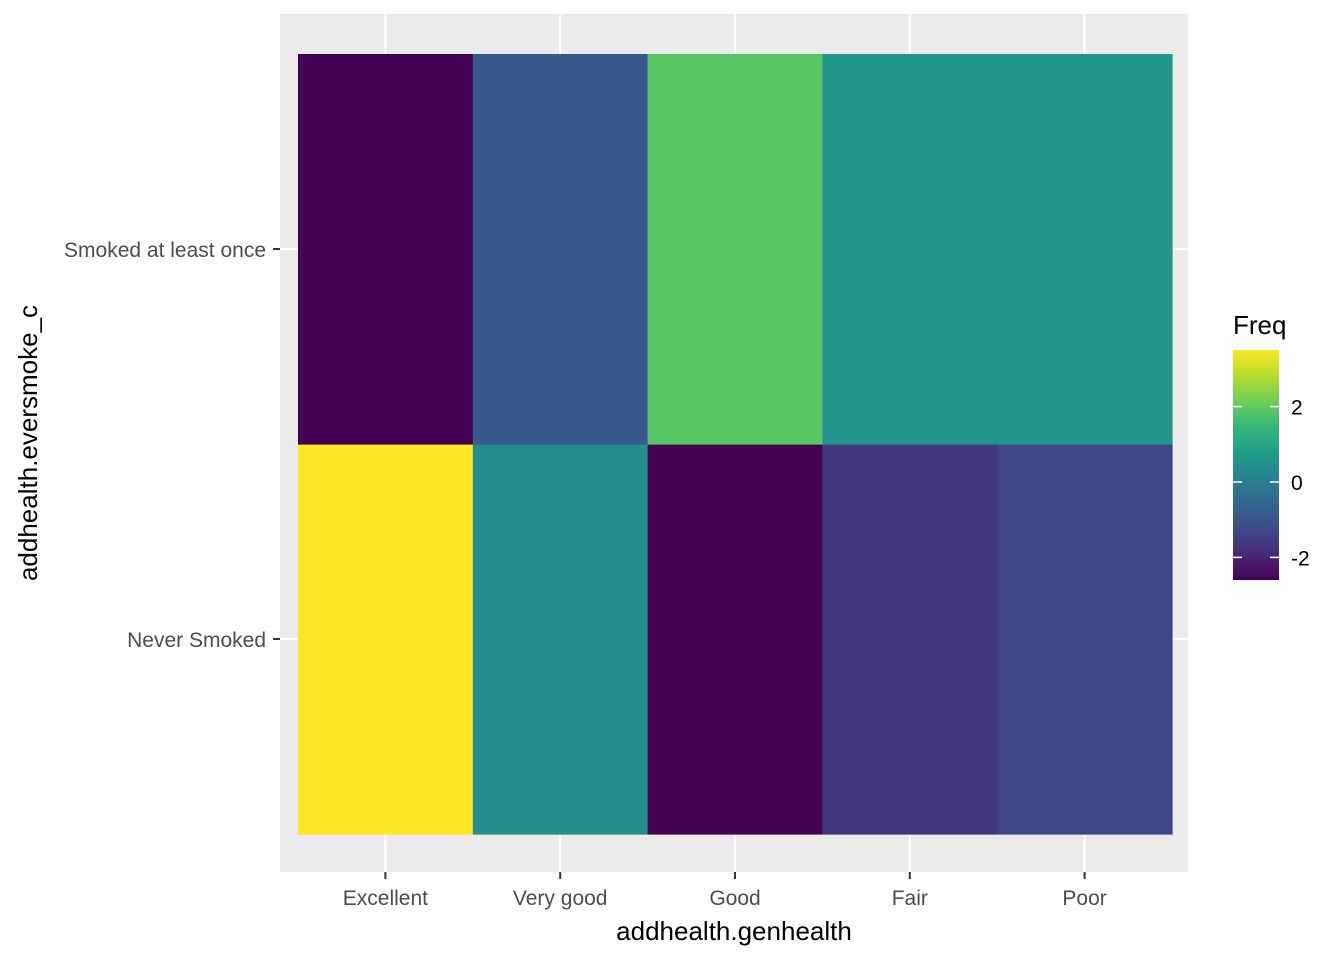 The image size is (1344, 960). What do you see at coordinates (172, 445) in the screenshot?
I see `y-axis: Never Smoked Smoked at least once` at bounding box center [172, 445].